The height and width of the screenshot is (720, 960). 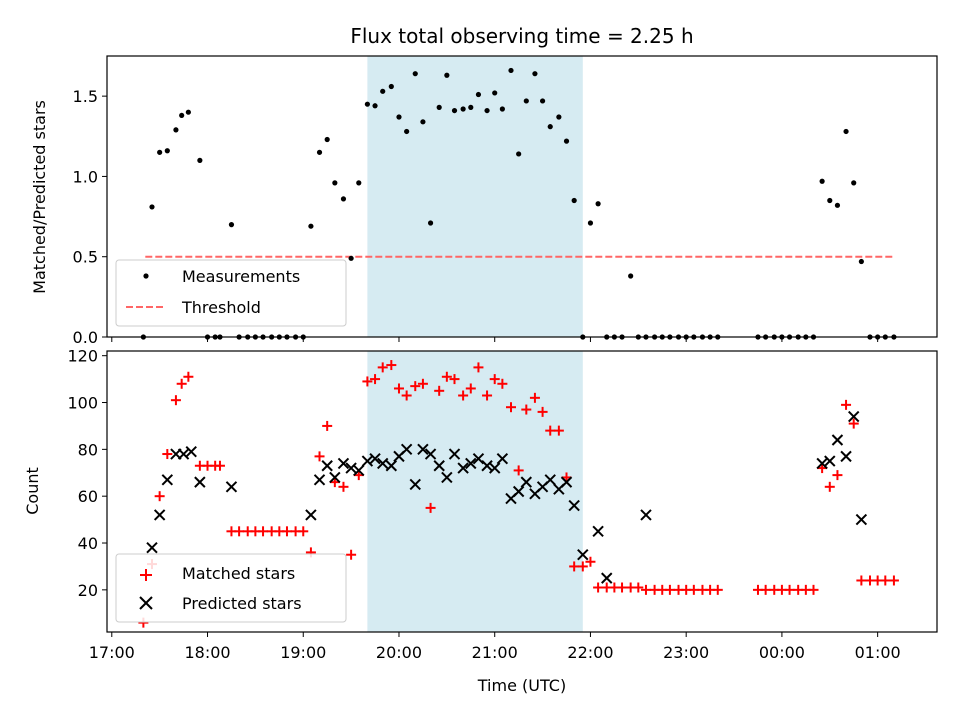 I want to click on top-legend-box, so click(x=231, y=293).